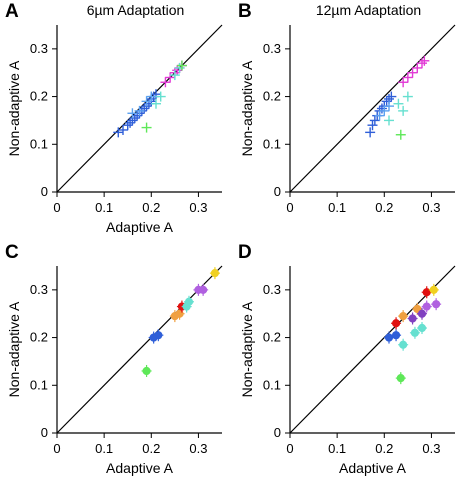 This screenshot has width=474, height=485. What do you see at coordinates (245, 11) in the screenshot?
I see `panel-letter: B` at bounding box center [245, 11].